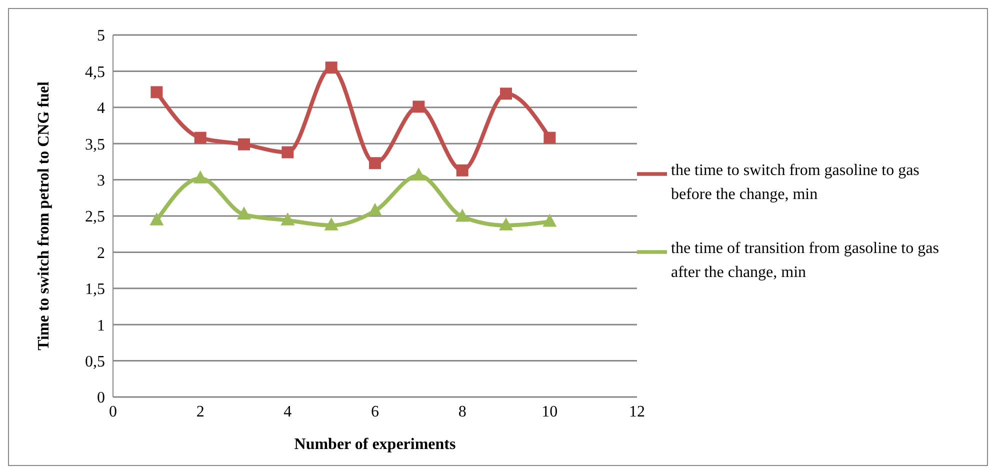 Image resolution: width=998 pixels, height=475 pixels. What do you see at coordinates (101, 398) in the screenshot?
I see `y-tick-label: 0` at bounding box center [101, 398].